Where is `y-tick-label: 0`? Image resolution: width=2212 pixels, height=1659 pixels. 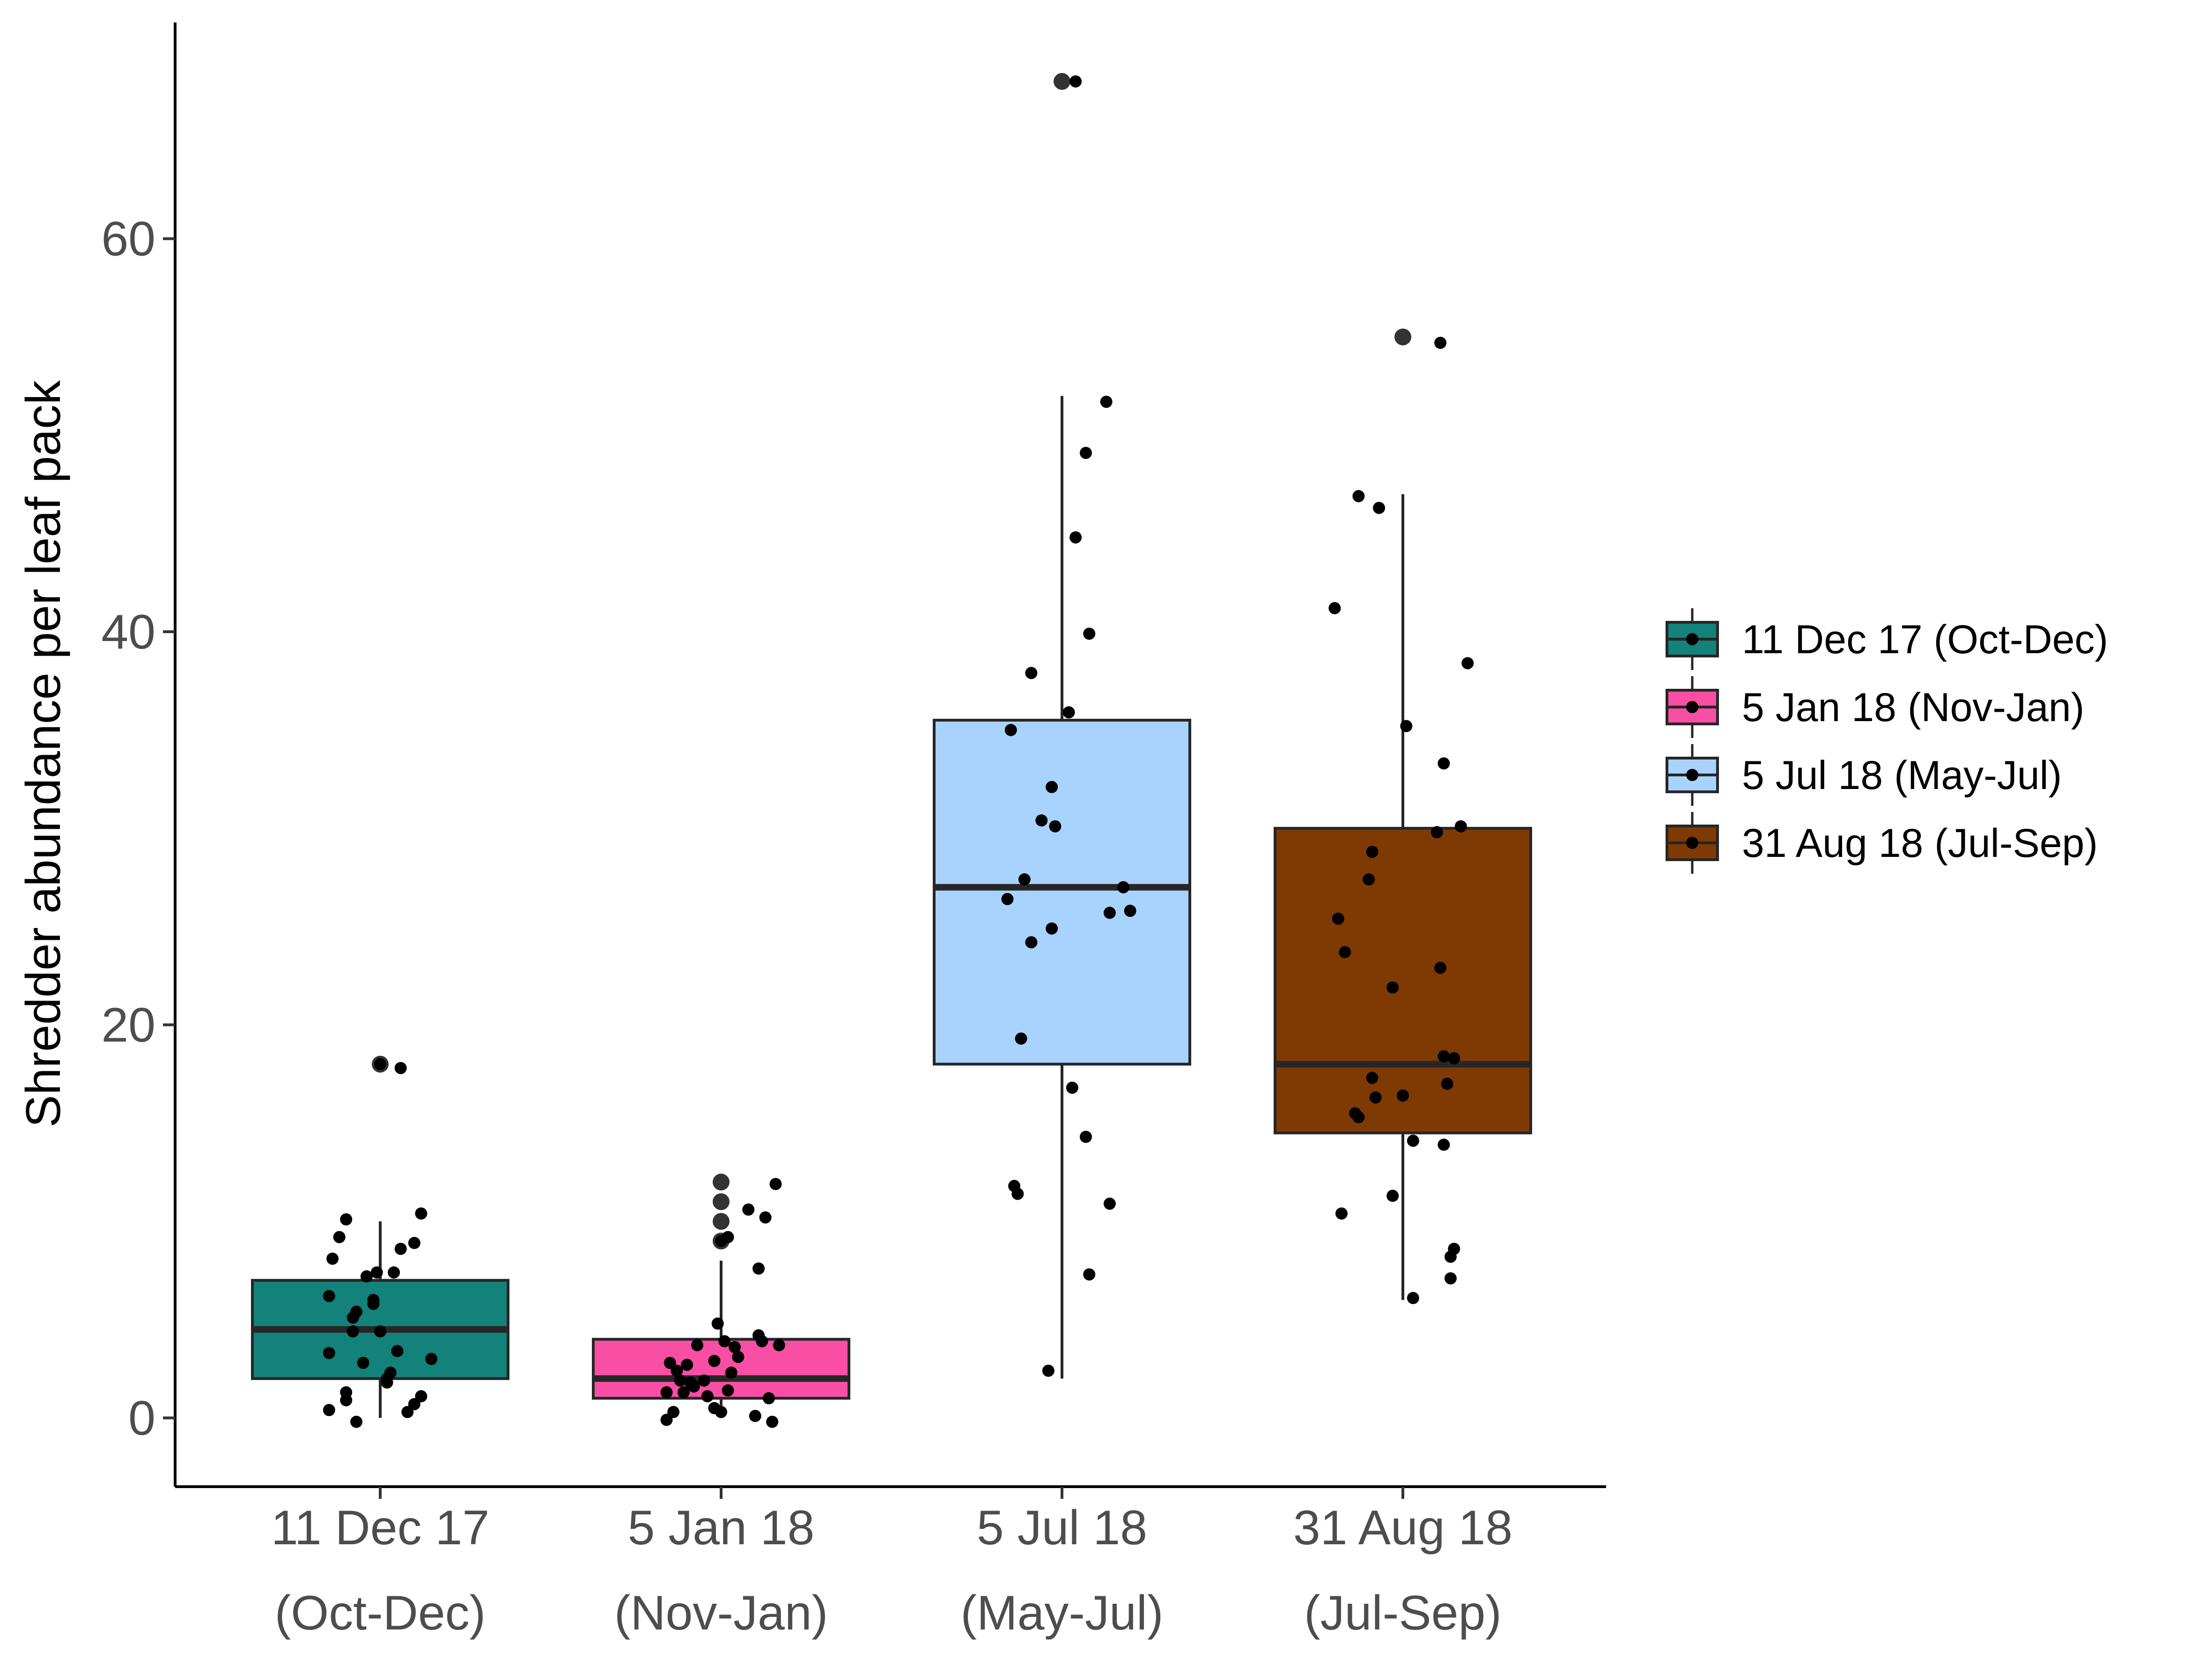 y-tick-label: 0 is located at coordinates (142, 1418).